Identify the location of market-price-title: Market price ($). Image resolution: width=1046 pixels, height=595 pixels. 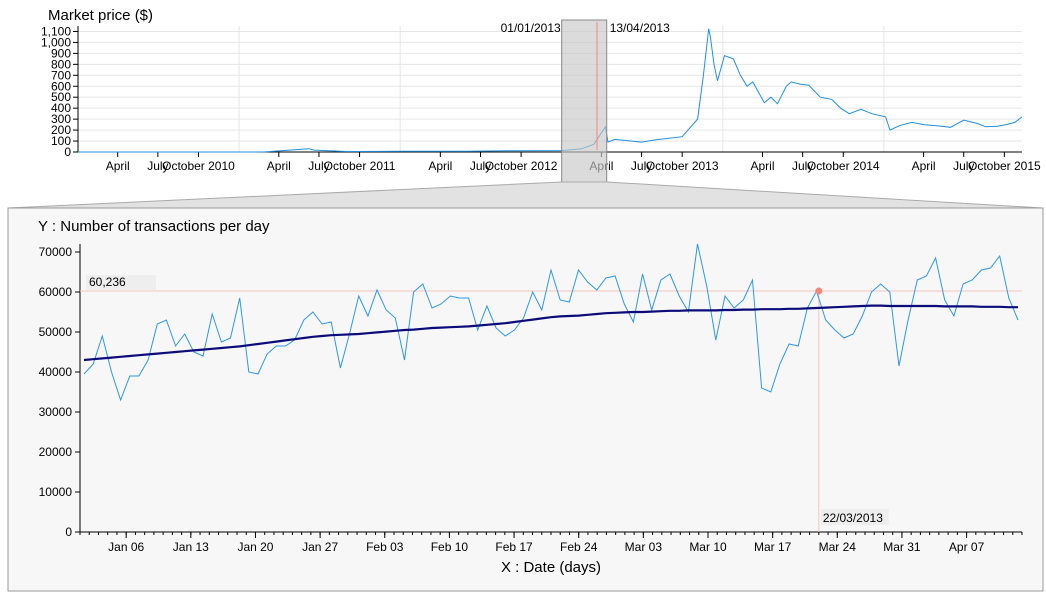
(100, 15).